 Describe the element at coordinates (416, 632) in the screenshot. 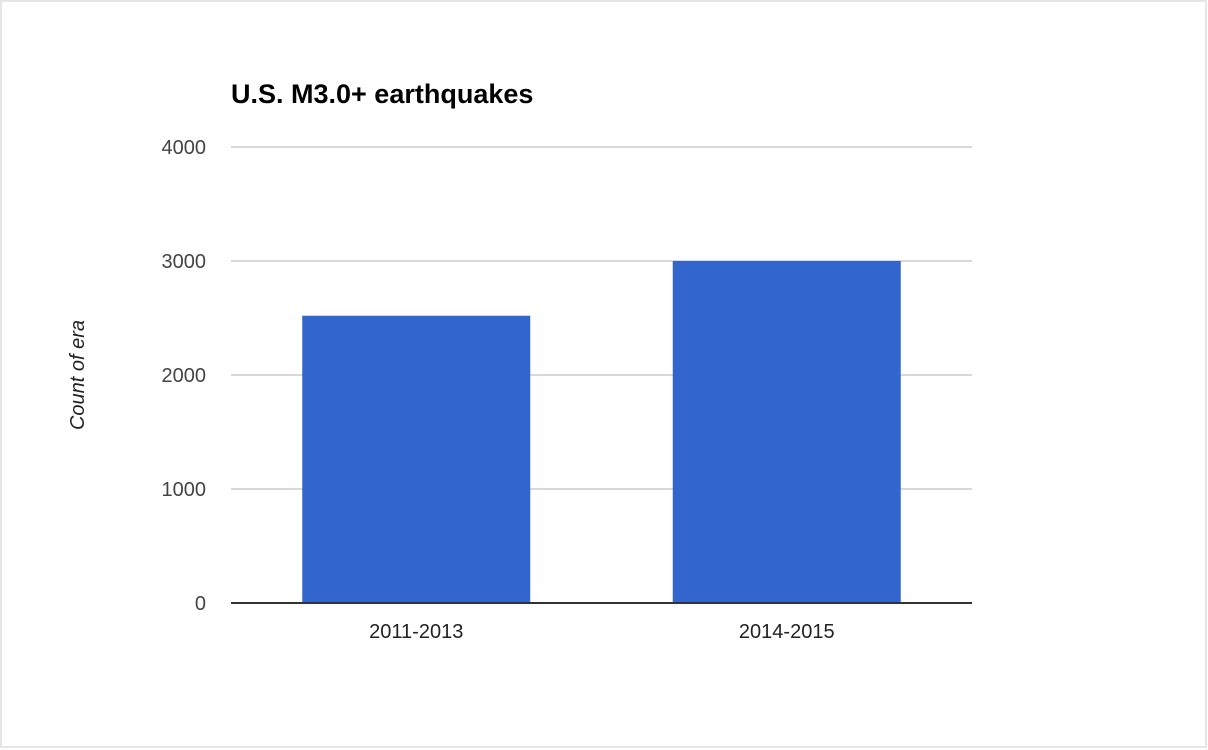

I see `x-tick-label: 2011-2013` at that location.